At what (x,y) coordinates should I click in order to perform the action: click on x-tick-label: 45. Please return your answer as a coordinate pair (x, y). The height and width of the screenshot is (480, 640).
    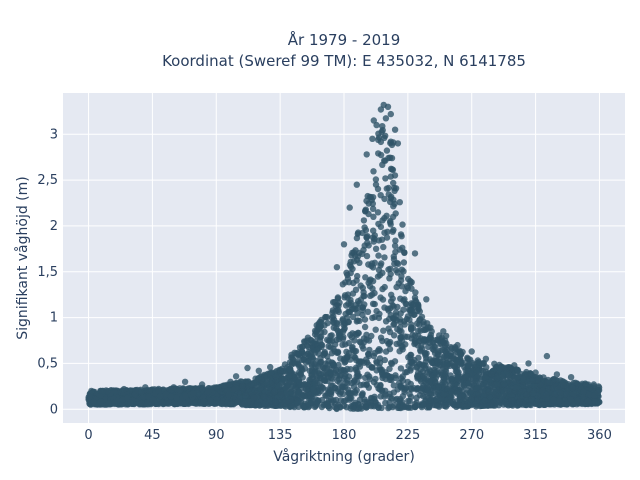
    Looking at the image, I should click on (152, 435).